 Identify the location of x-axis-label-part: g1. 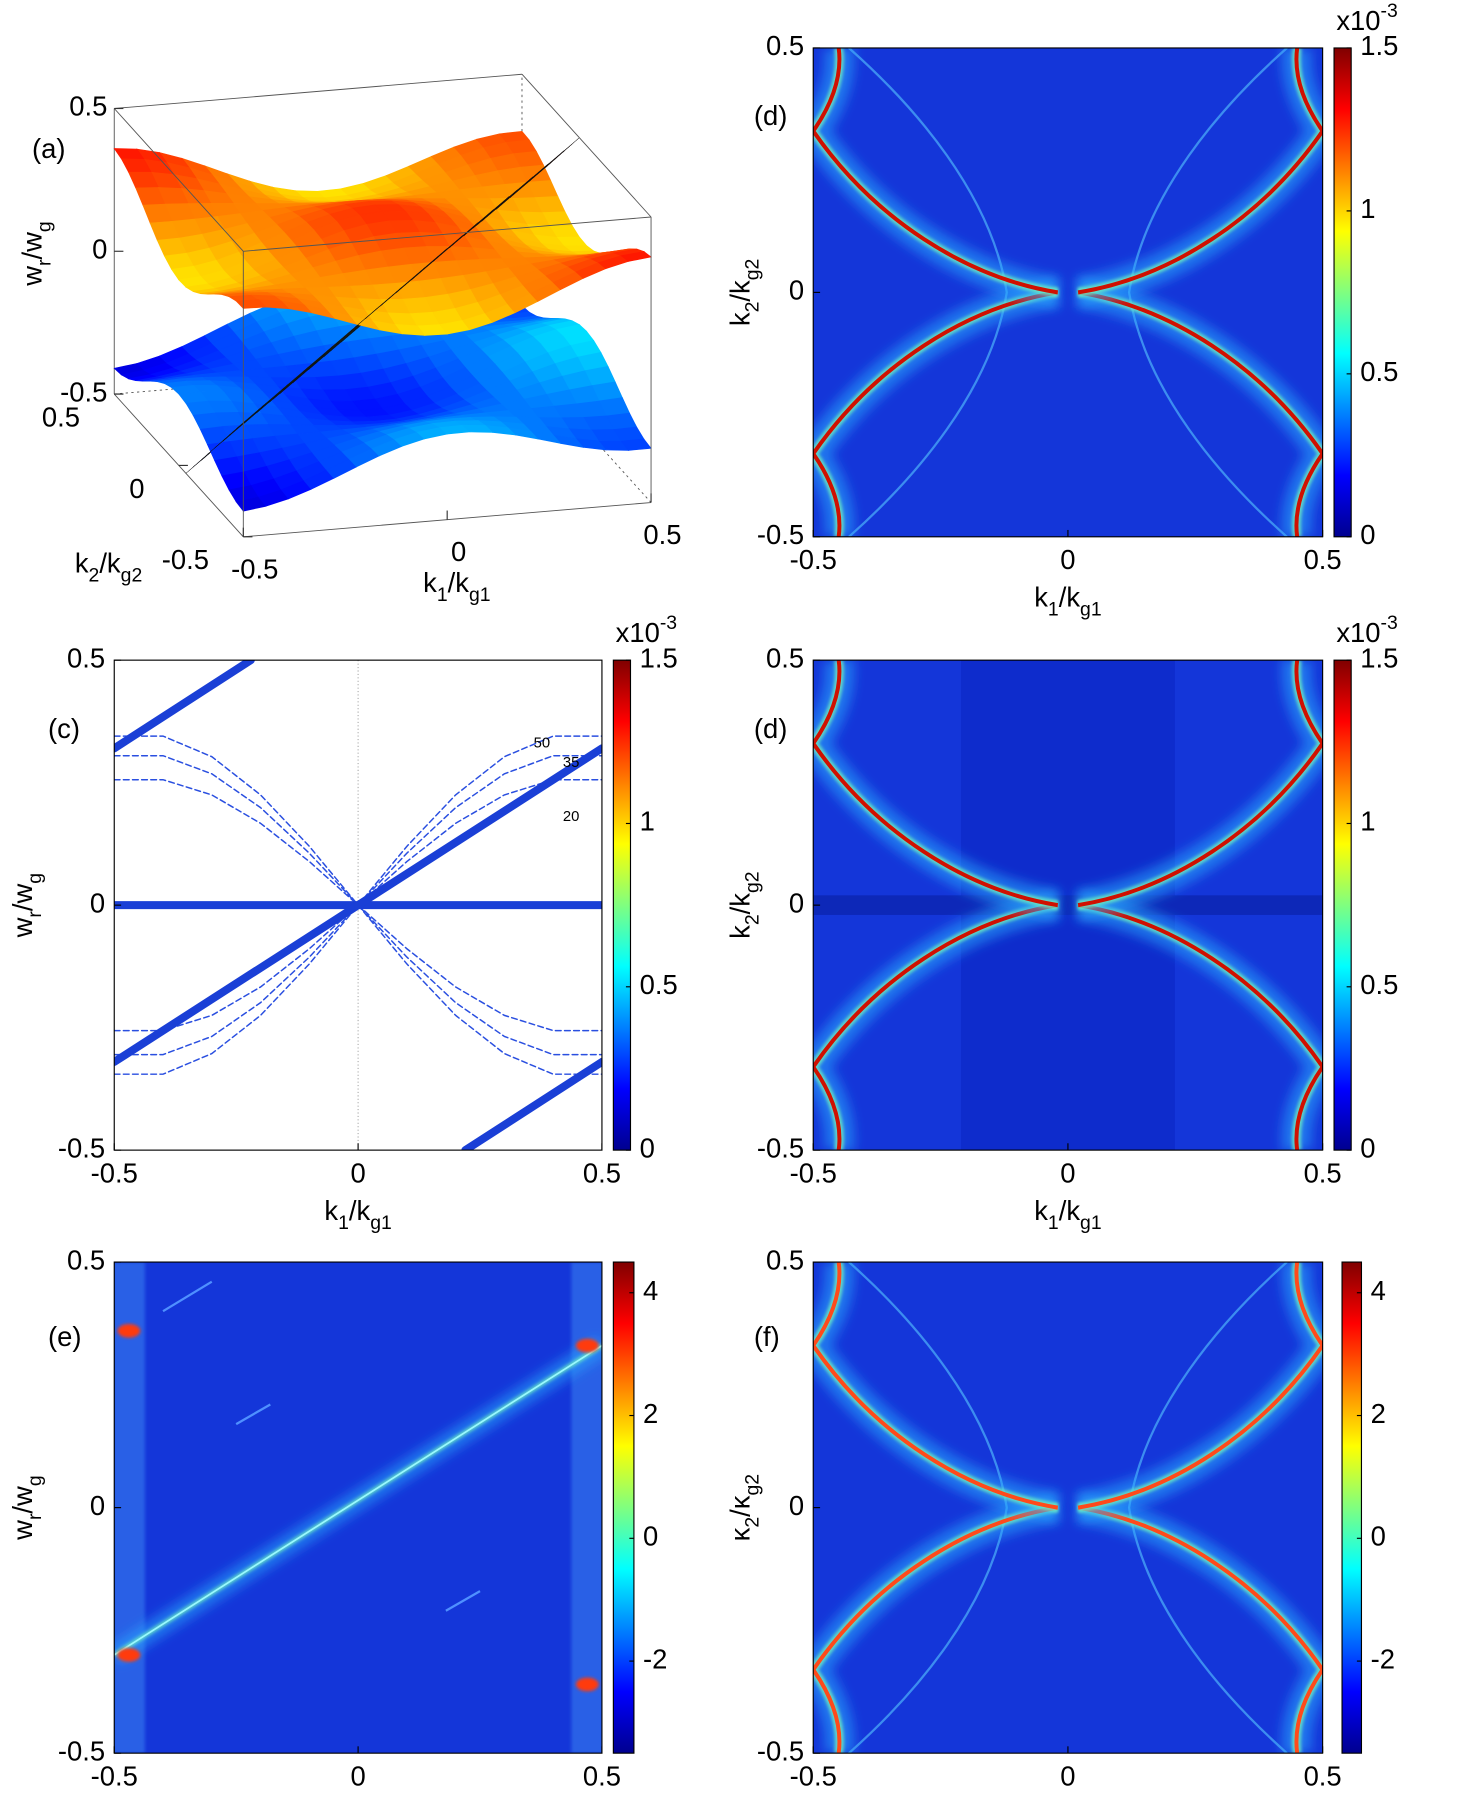
(480, 595).